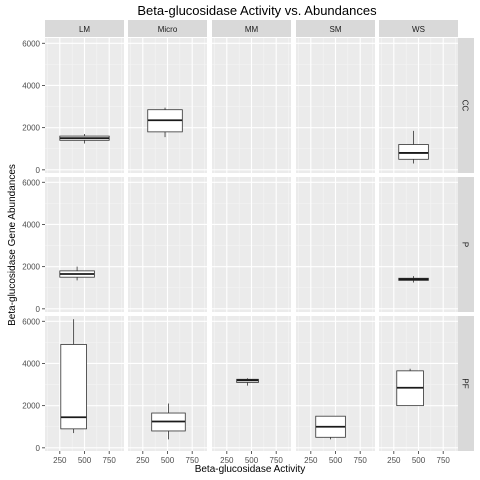  I want to click on boxplot-PF-SM, so click(330, 427).